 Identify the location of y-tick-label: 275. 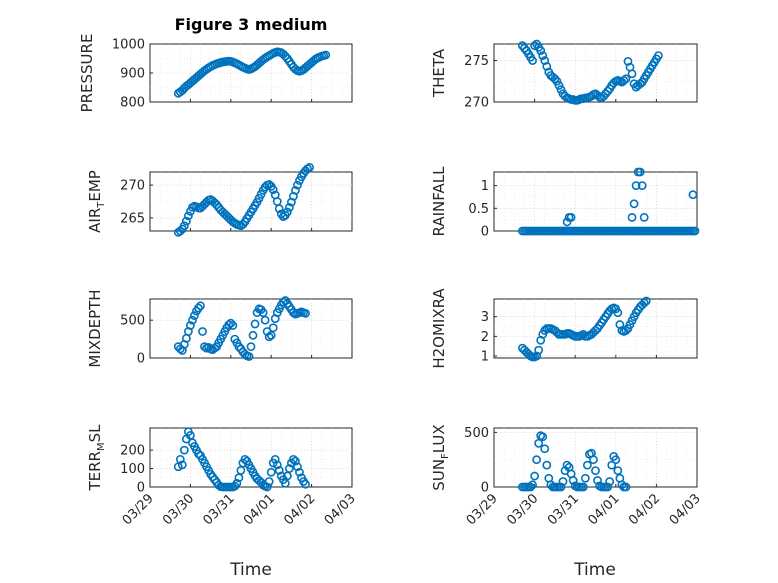
(476, 61).